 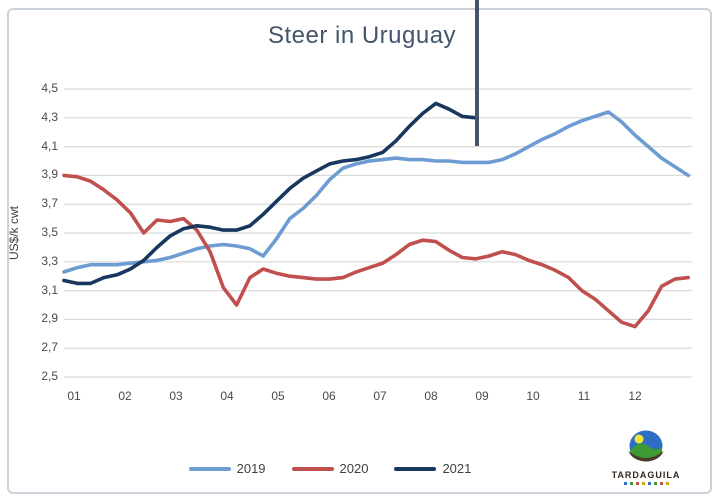 What do you see at coordinates (646, 446) in the screenshot?
I see `globe-logo-icon` at bounding box center [646, 446].